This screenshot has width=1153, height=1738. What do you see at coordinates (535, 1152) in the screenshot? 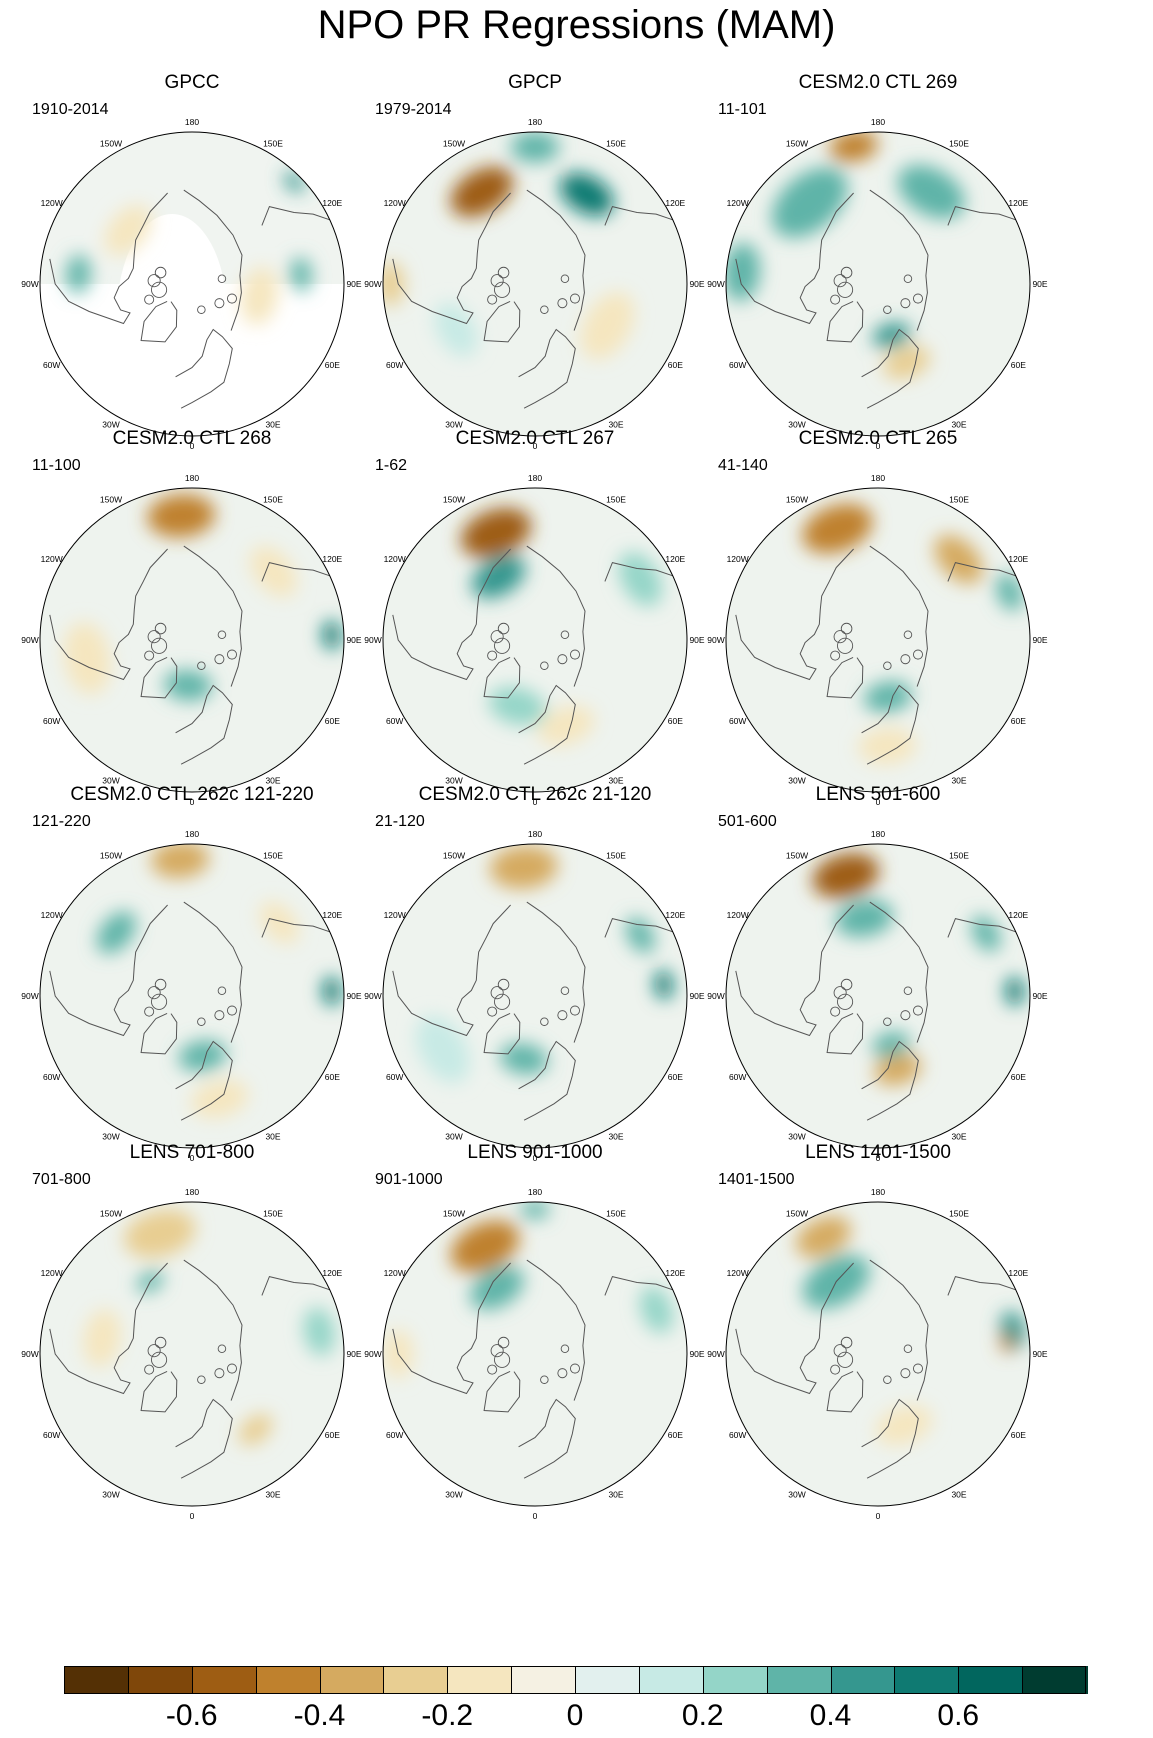
I see `panel-title: LENS 901-1000` at bounding box center [535, 1152].